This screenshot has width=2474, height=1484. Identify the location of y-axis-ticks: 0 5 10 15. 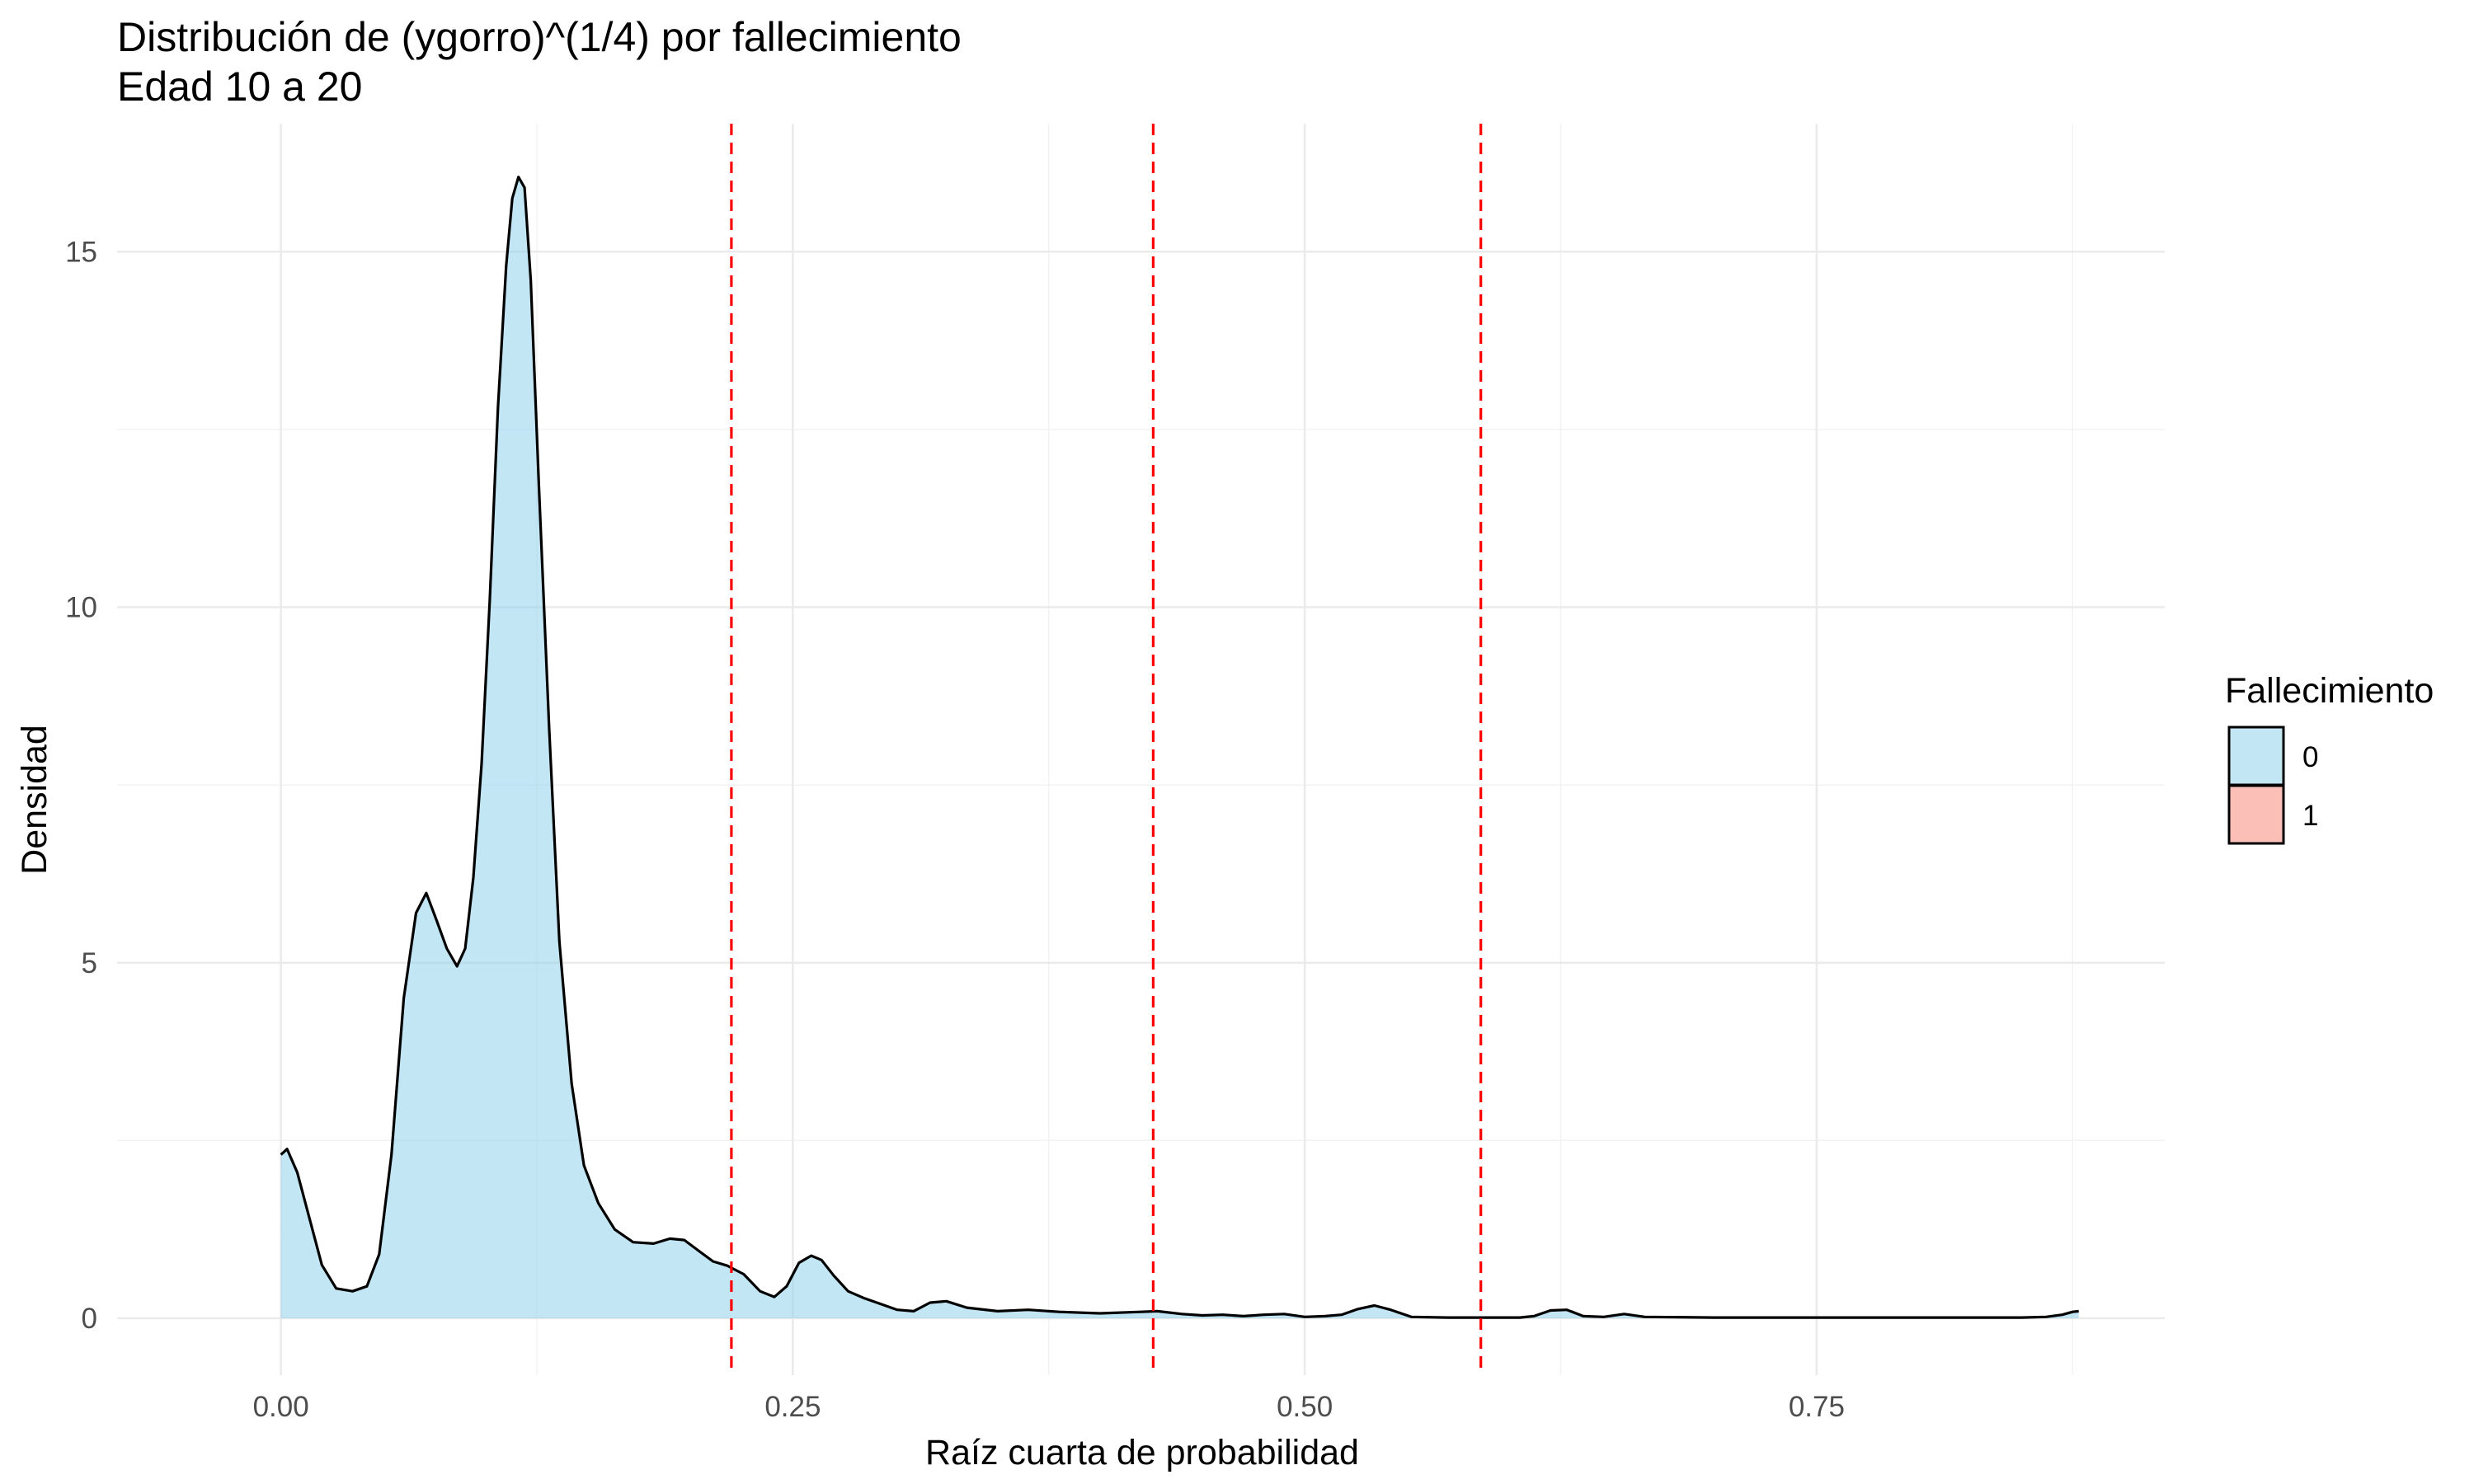
(81, 785).